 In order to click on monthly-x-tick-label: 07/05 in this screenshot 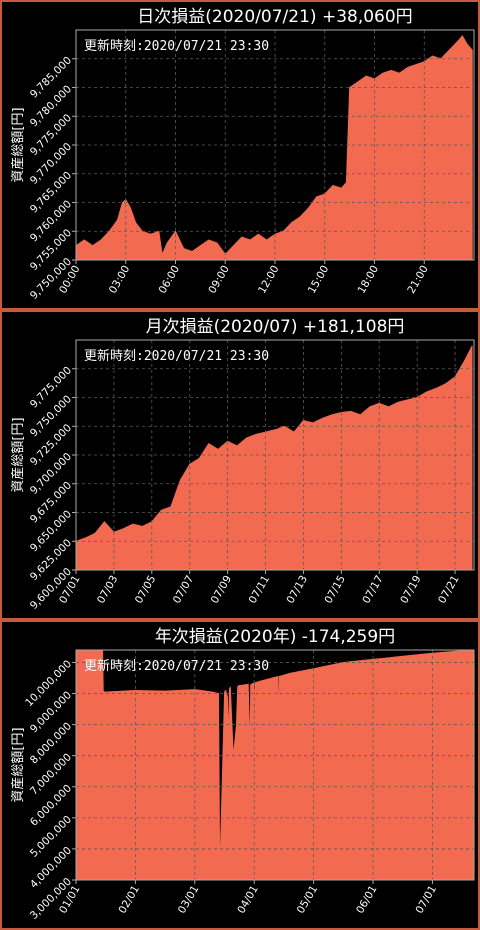, I will do `click(146, 590)`.